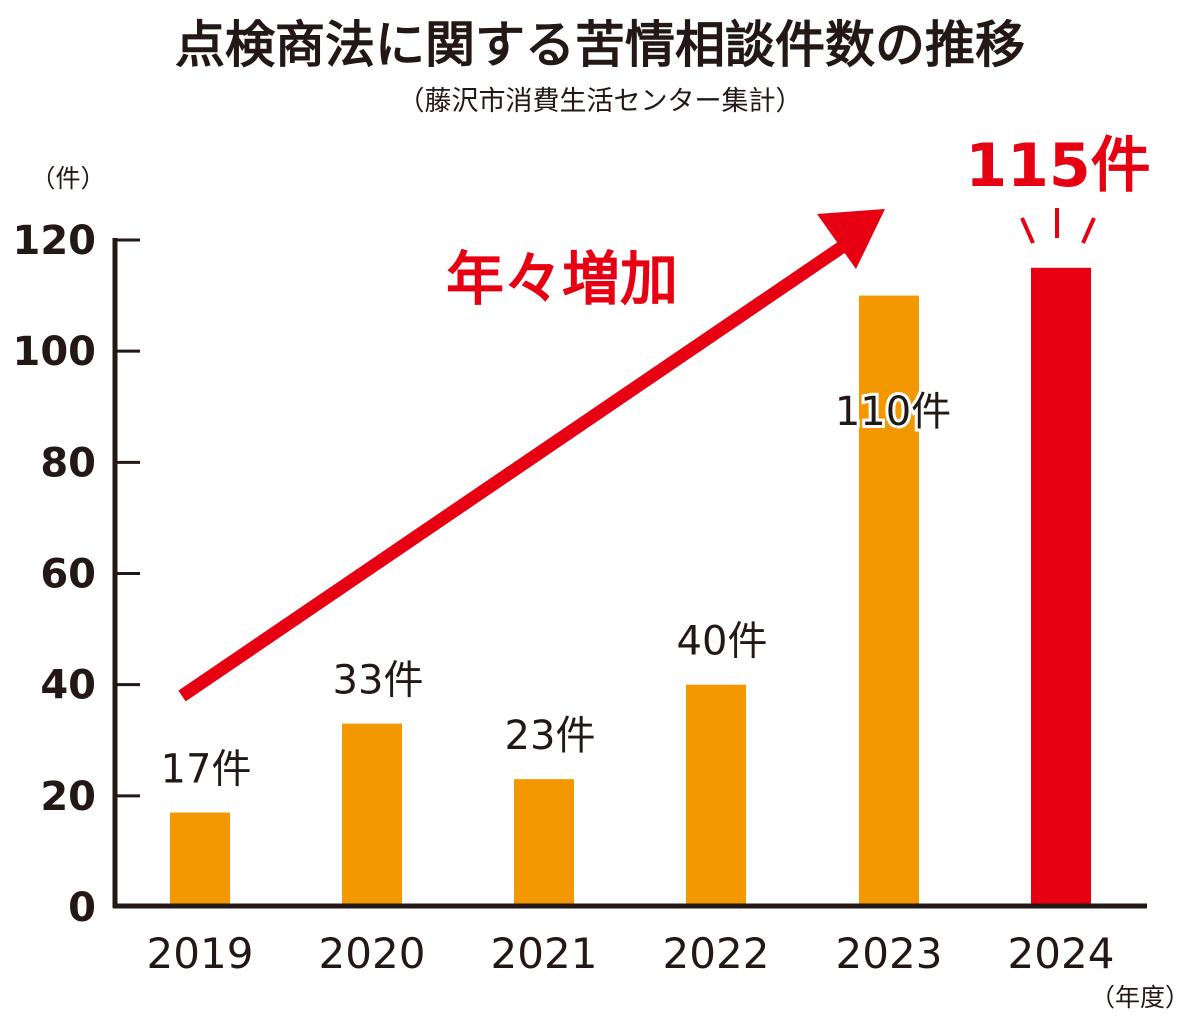 This screenshot has width=1200, height=1021. Describe the element at coordinates (1061, 587) in the screenshot. I see `bar-2024` at that location.